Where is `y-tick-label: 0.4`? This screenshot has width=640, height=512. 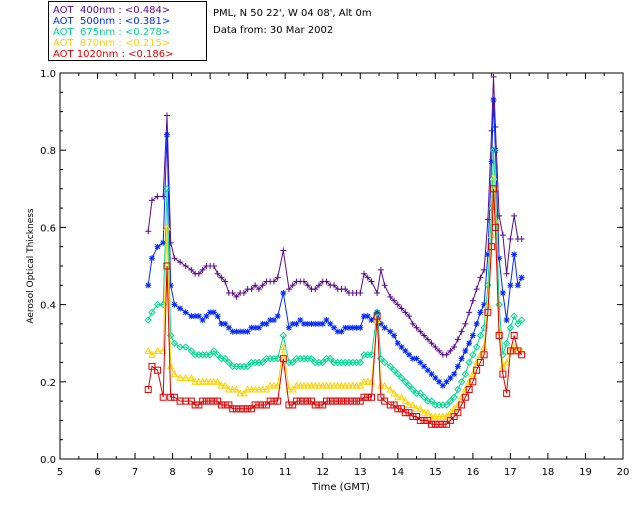 y-tick-label: 0.4 is located at coordinates (48, 306).